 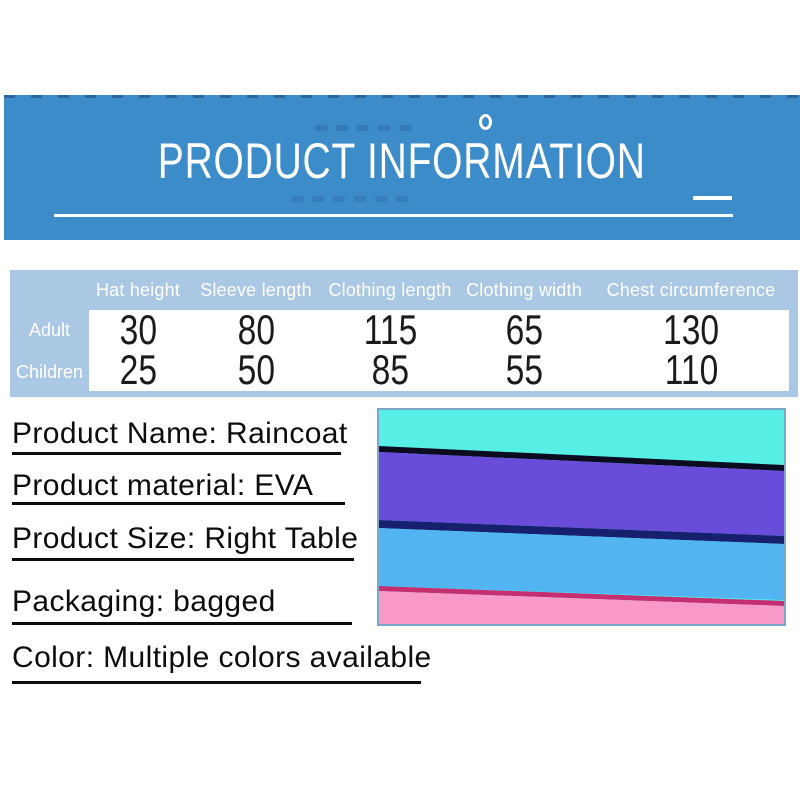 I want to click on table-cell: 65, so click(x=524, y=329).